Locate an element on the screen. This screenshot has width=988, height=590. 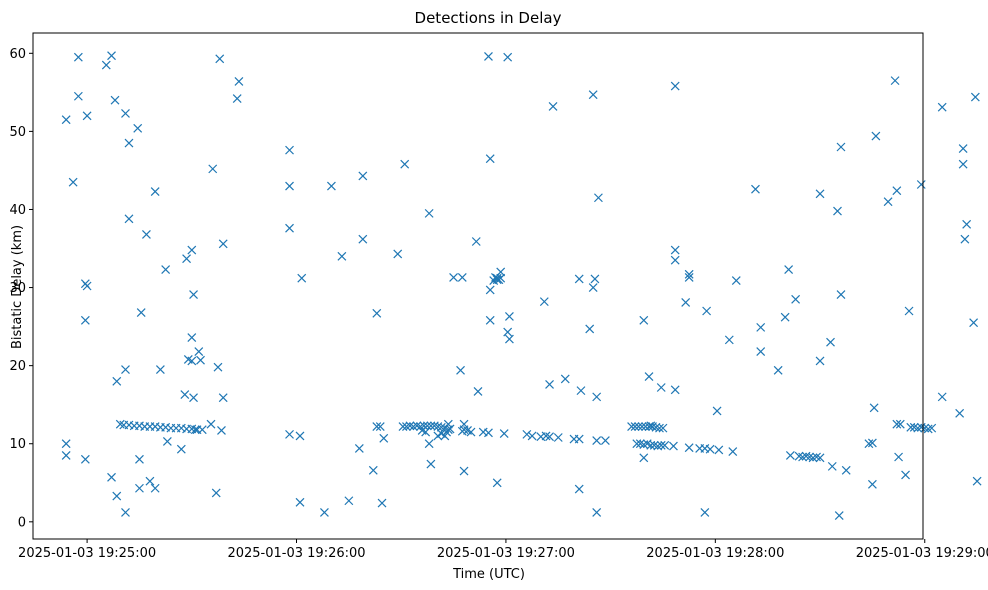
y-axis-label: Bistatic Delay (km) is located at coordinates (17, 287).